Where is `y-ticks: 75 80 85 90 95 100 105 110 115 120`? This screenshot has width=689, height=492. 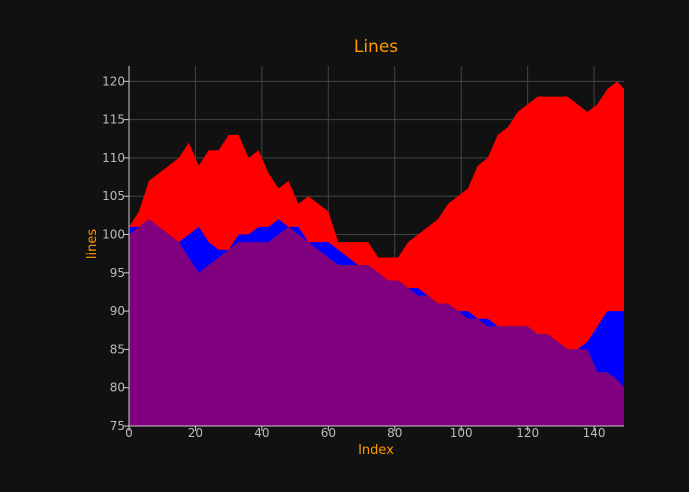
y-ticks: 75 80 85 90 95 100 105 110 115 120 is located at coordinates (115, 253).